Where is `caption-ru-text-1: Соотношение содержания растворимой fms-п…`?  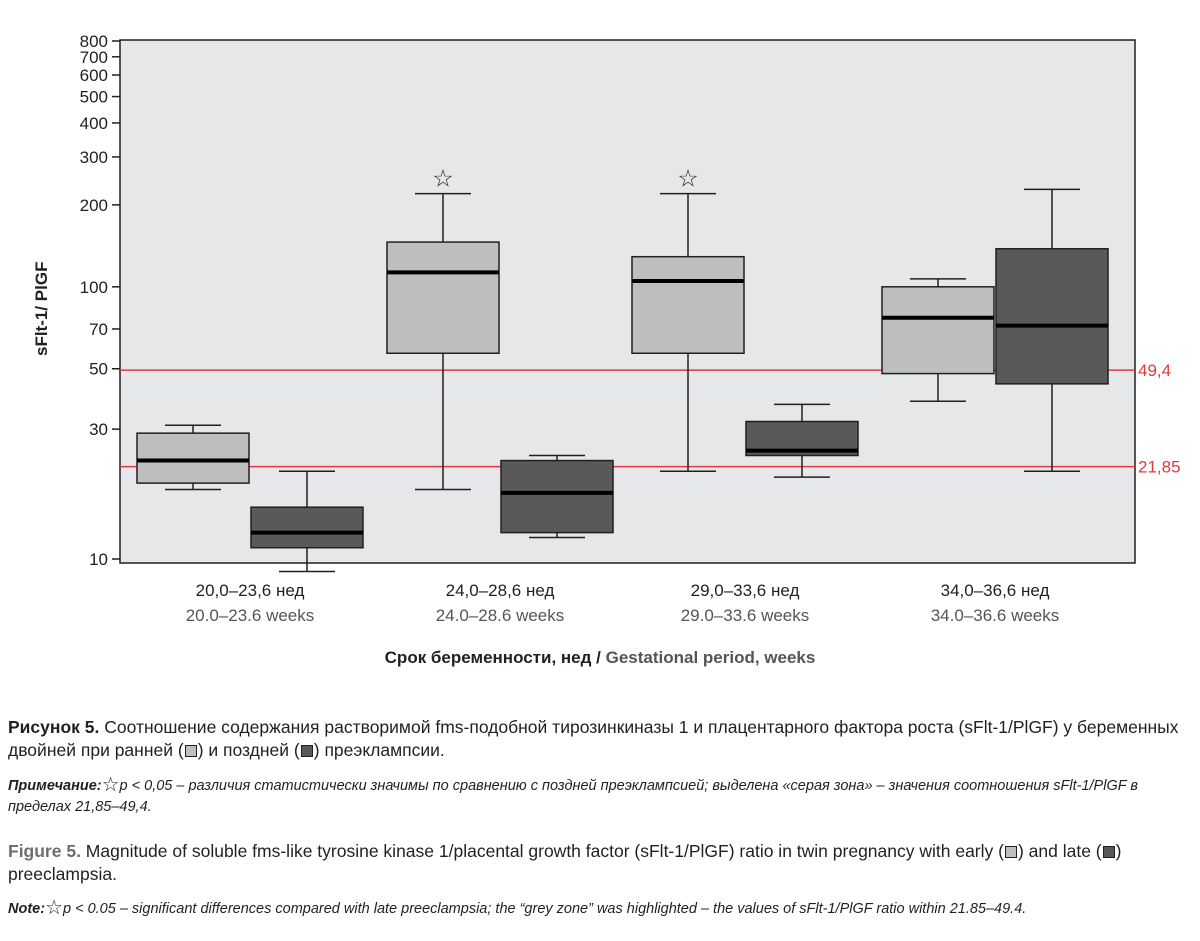 caption-ru-text-1: Соотношение содержания растворимой fms-п… is located at coordinates (593, 738).